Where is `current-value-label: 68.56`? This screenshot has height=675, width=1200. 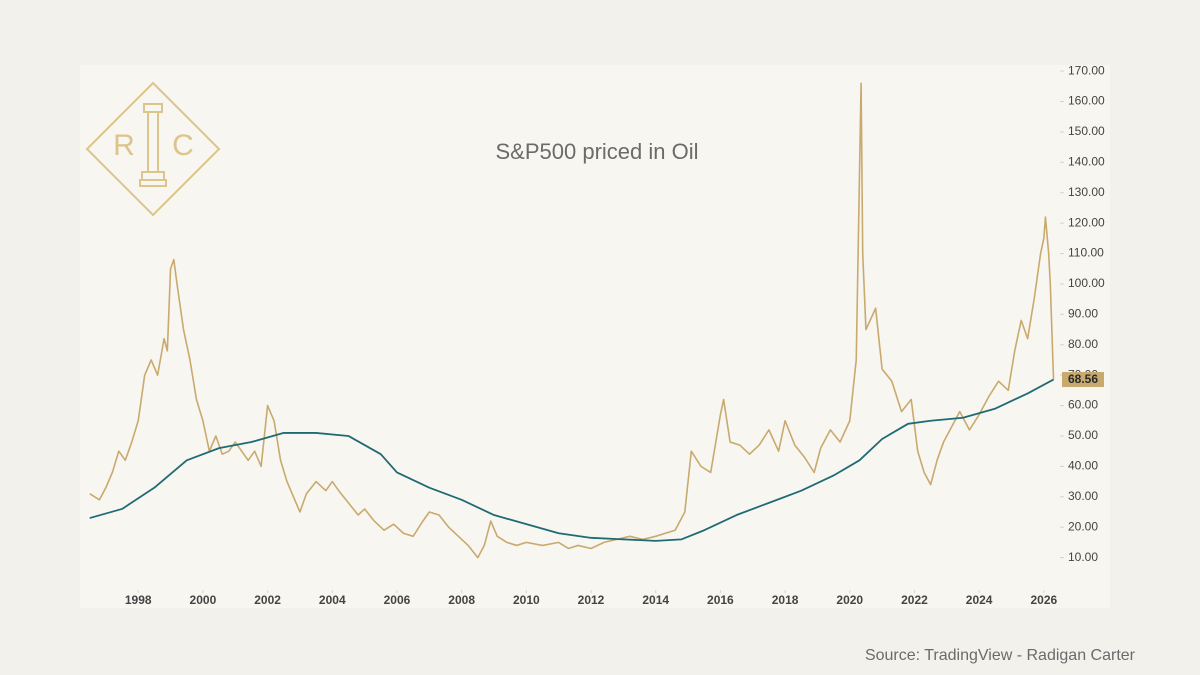 current-value-label: 68.56 is located at coordinates (1083, 379).